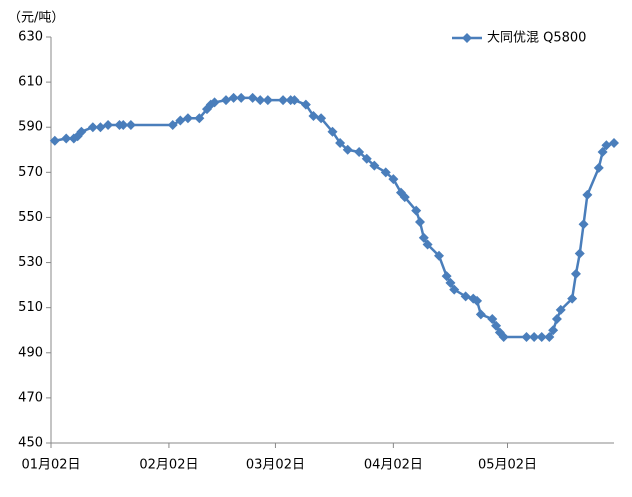  What do you see at coordinates (30, 217) in the screenshot?
I see `y-tick-label: 550` at bounding box center [30, 217].